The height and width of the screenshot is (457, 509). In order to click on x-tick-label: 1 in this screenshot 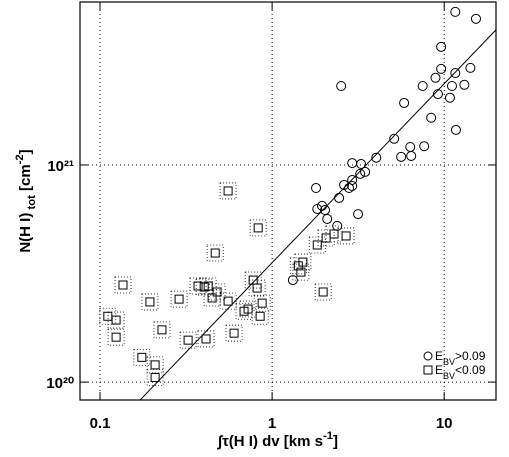, I will do `click(272, 423)`.